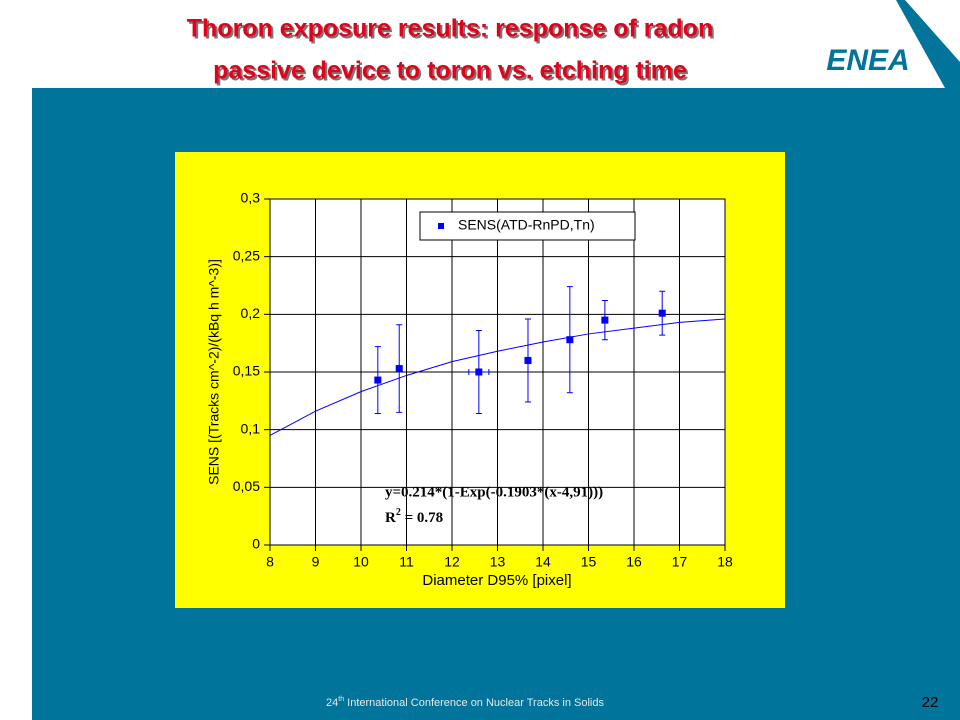 Image resolution: width=960 pixels, height=720 pixels. What do you see at coordinates (497, 377) in the screenshot?
I see `fit-curve` at bounding box center [497, 377].